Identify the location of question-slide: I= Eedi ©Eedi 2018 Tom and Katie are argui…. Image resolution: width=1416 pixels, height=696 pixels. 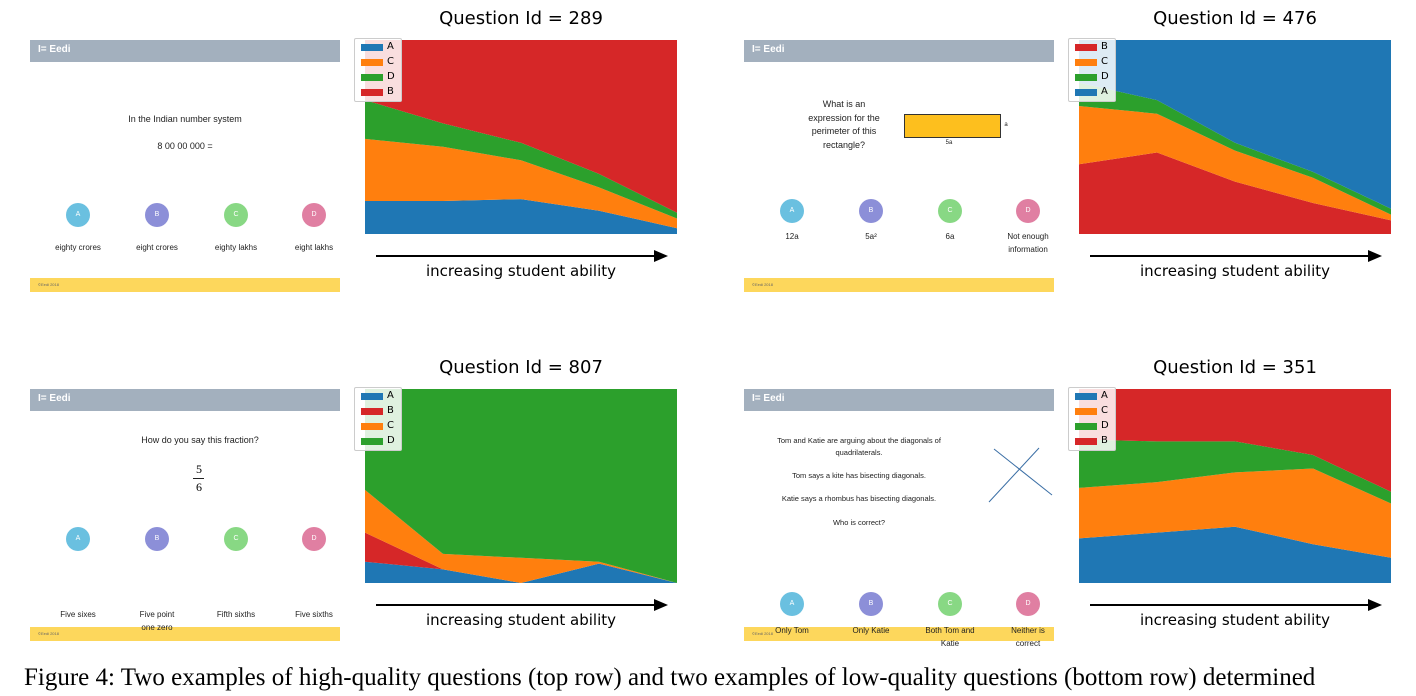
(899, 518).